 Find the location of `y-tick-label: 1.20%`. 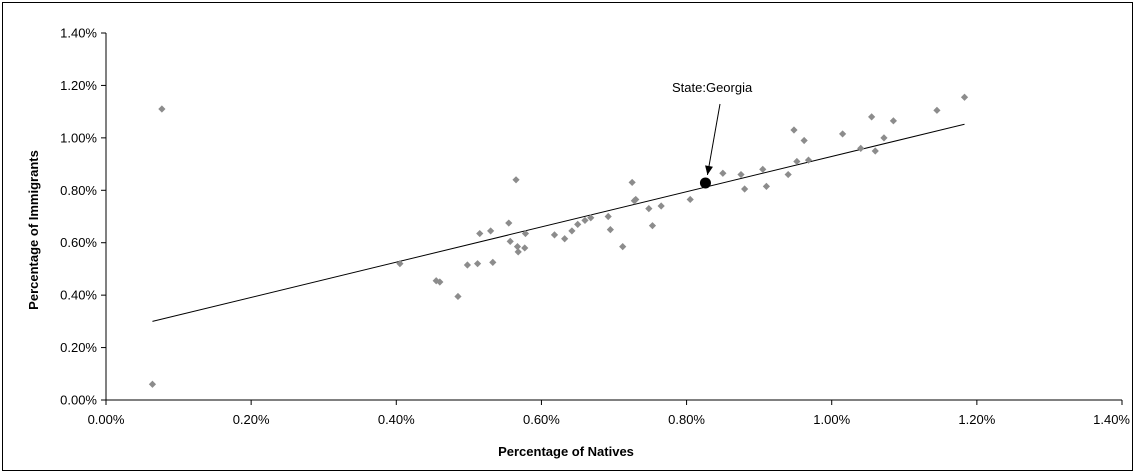

y-tick-label: 1.20% is located at coordinates (78, 85).